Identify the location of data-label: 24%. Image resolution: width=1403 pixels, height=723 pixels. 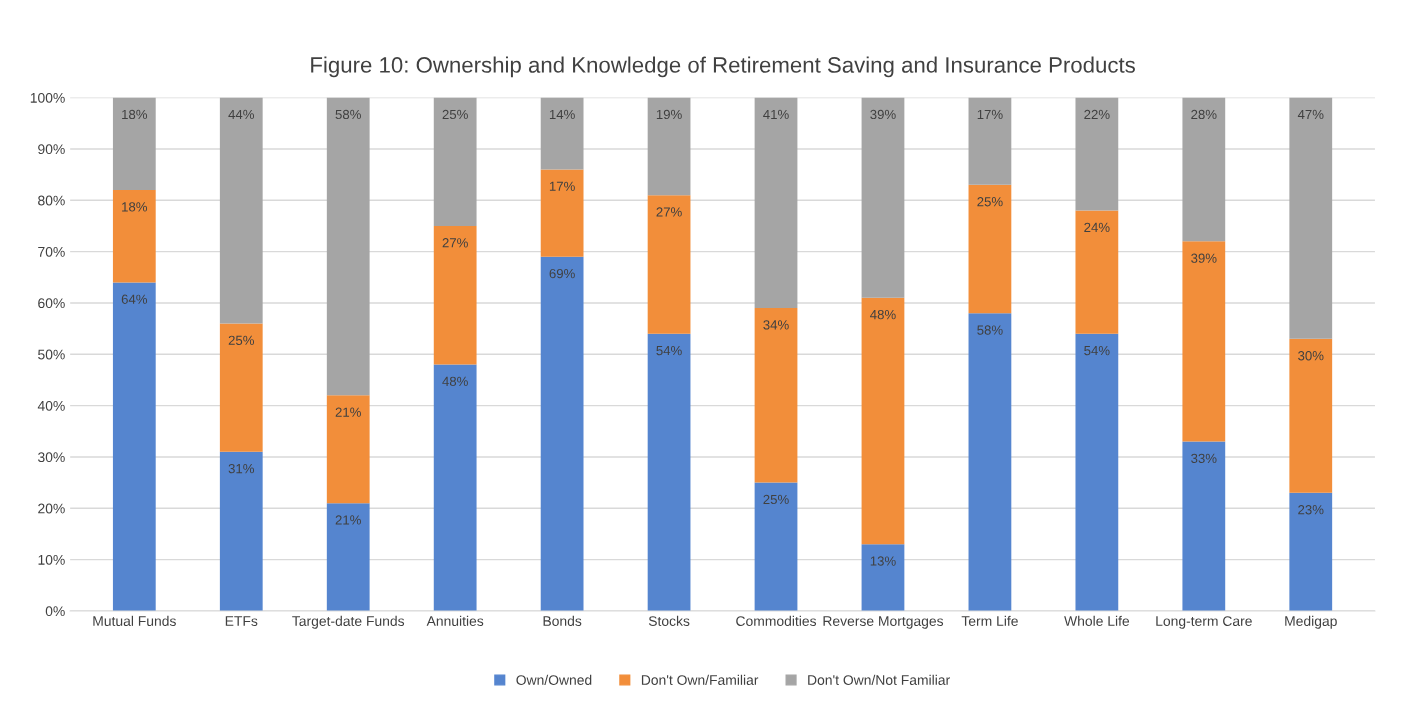
(1097, 227).